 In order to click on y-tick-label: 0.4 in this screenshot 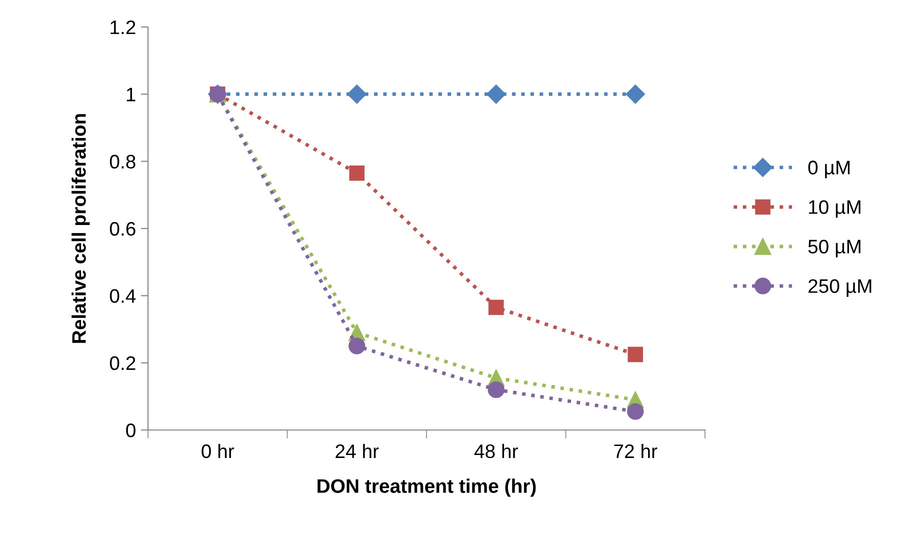, I will do `click(123, 296)`.